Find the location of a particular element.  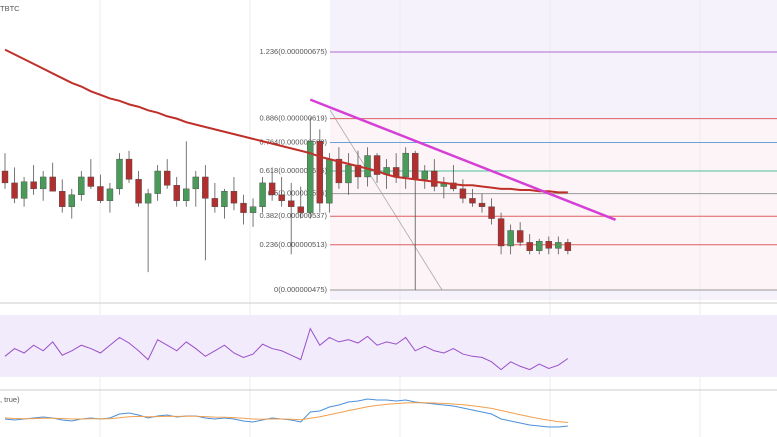

trend-line is located at coordinates (463, 159).